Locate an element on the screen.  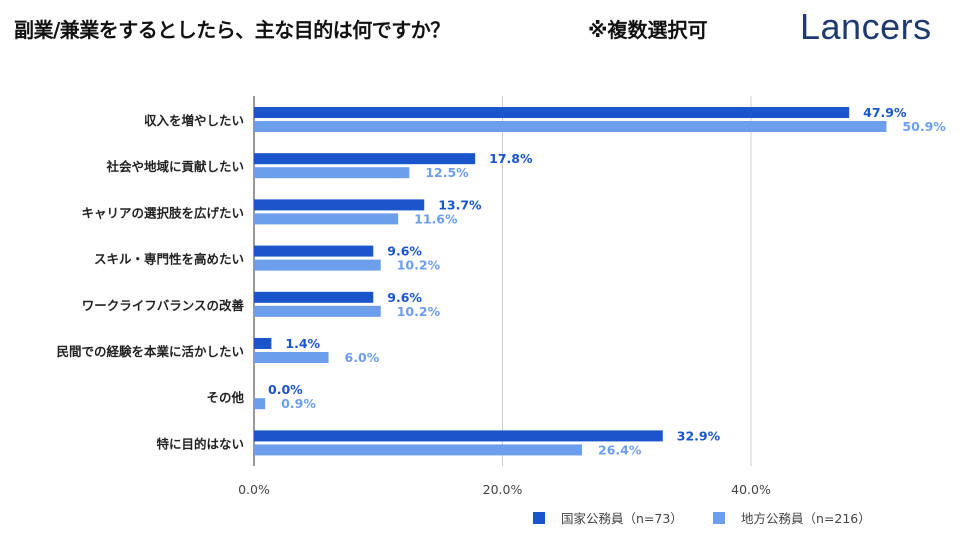
lancers-logo: Lancers is located at coordinates (866, 26).